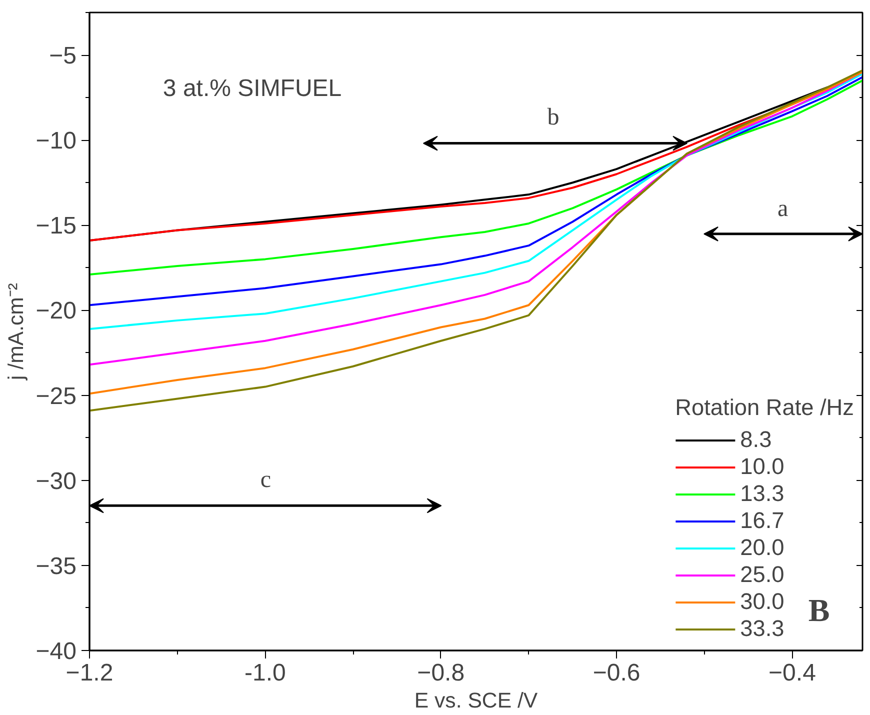 The image size is (870, 715). Describe the element at coordinates (56, 396) in the screenshot. I see `y-tick-label: −25` at that location.